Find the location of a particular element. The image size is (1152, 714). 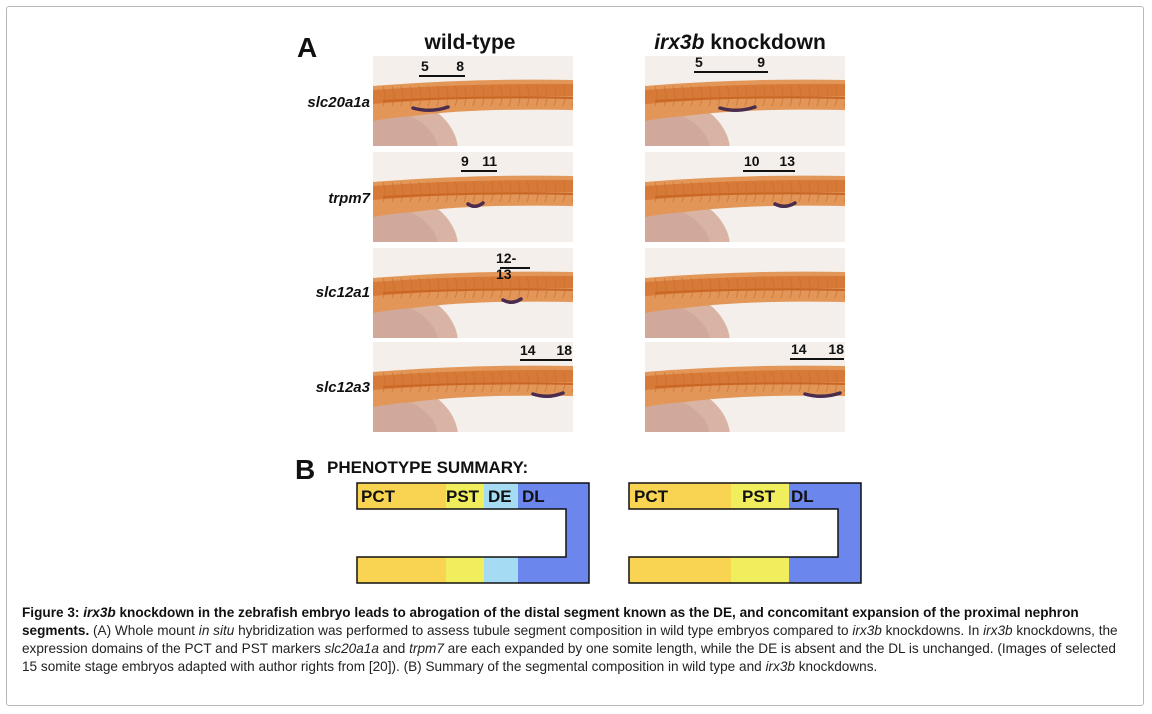

kd-pst-lower is located at coordinates (760, 570).